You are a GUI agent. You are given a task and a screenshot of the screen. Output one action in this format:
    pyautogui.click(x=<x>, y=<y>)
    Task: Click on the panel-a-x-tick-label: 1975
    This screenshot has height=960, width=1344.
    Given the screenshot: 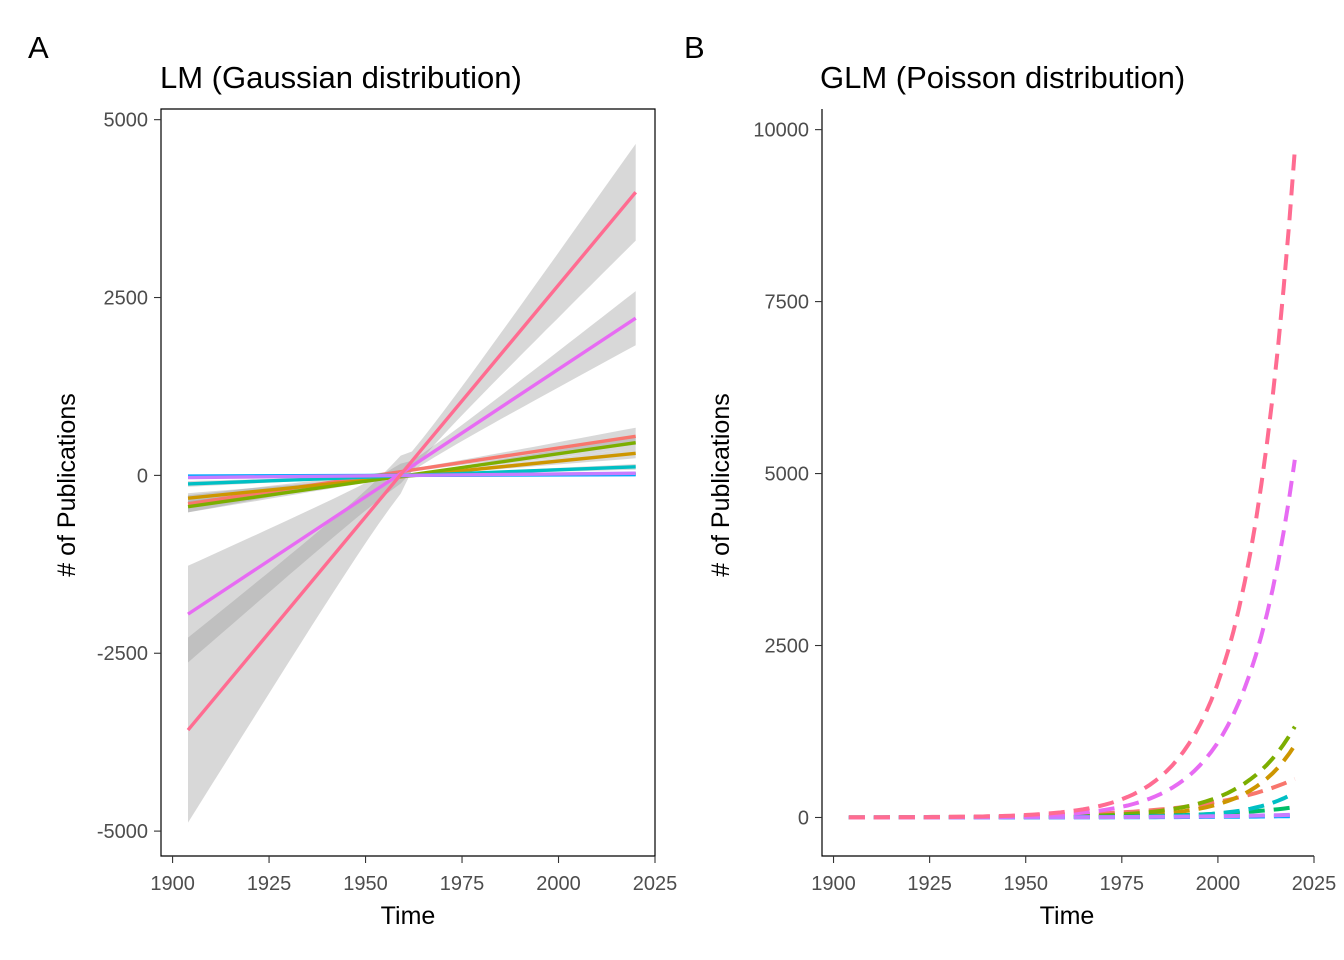 What is the action you would take?
    pyautogui.click(x=462, y=884)
    